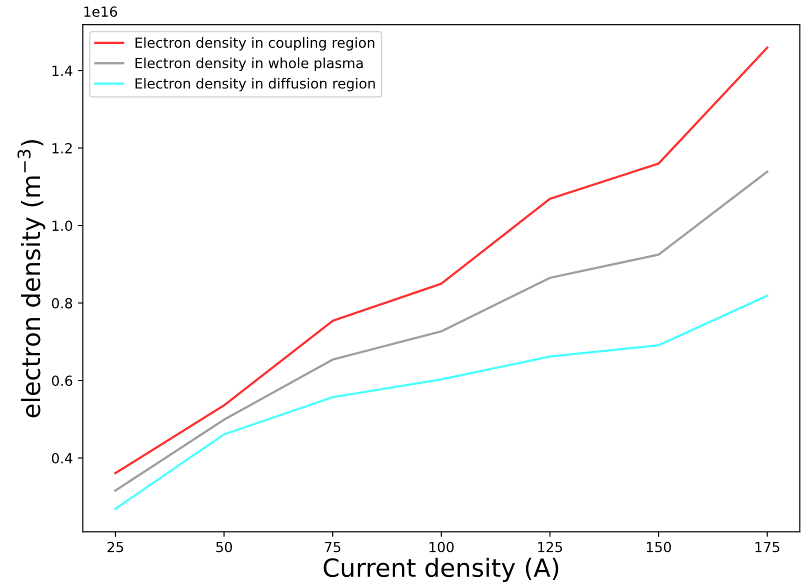 Image resolution: width=812 pixels, height=587 pixels. What do you see at coordinates (255, 44) in the screenshot?
I see `legend-label: Electron density in coupling region` at bounding box center [255, 44].